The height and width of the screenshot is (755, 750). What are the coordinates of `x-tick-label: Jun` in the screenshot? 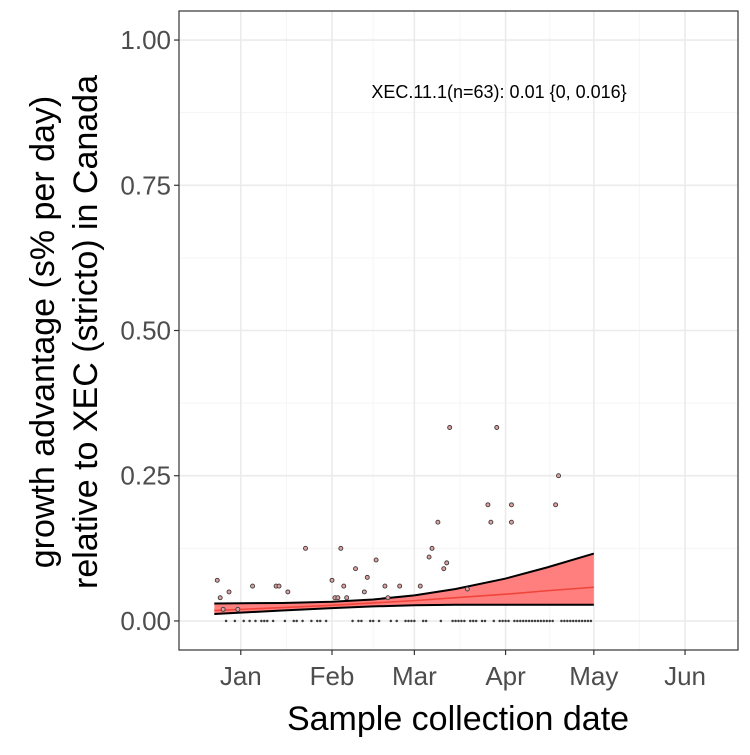 It's located at (685, 676).